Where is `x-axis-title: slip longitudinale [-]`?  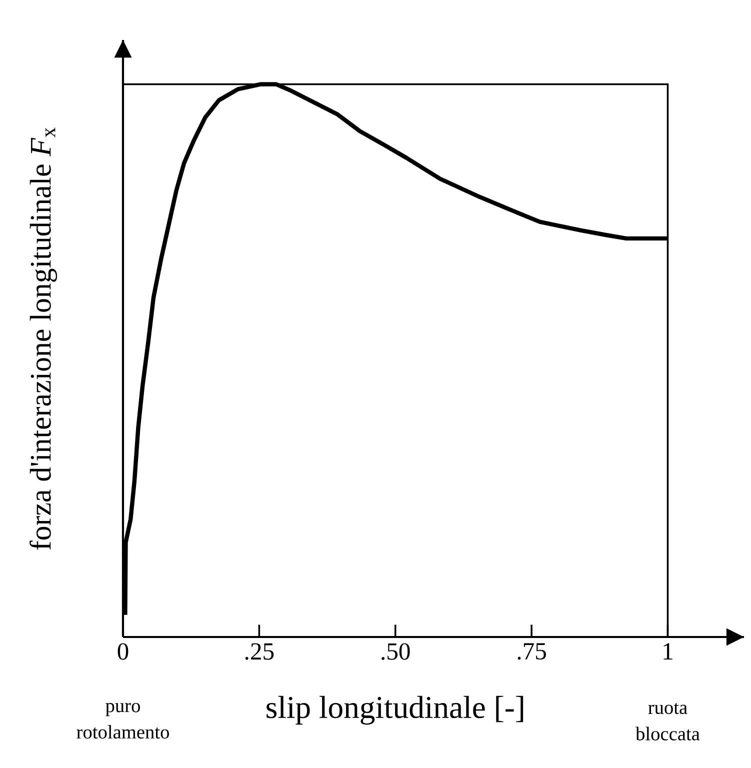 x-axis-title: slip longitudinale [-] is located at coordinates (395, 710).